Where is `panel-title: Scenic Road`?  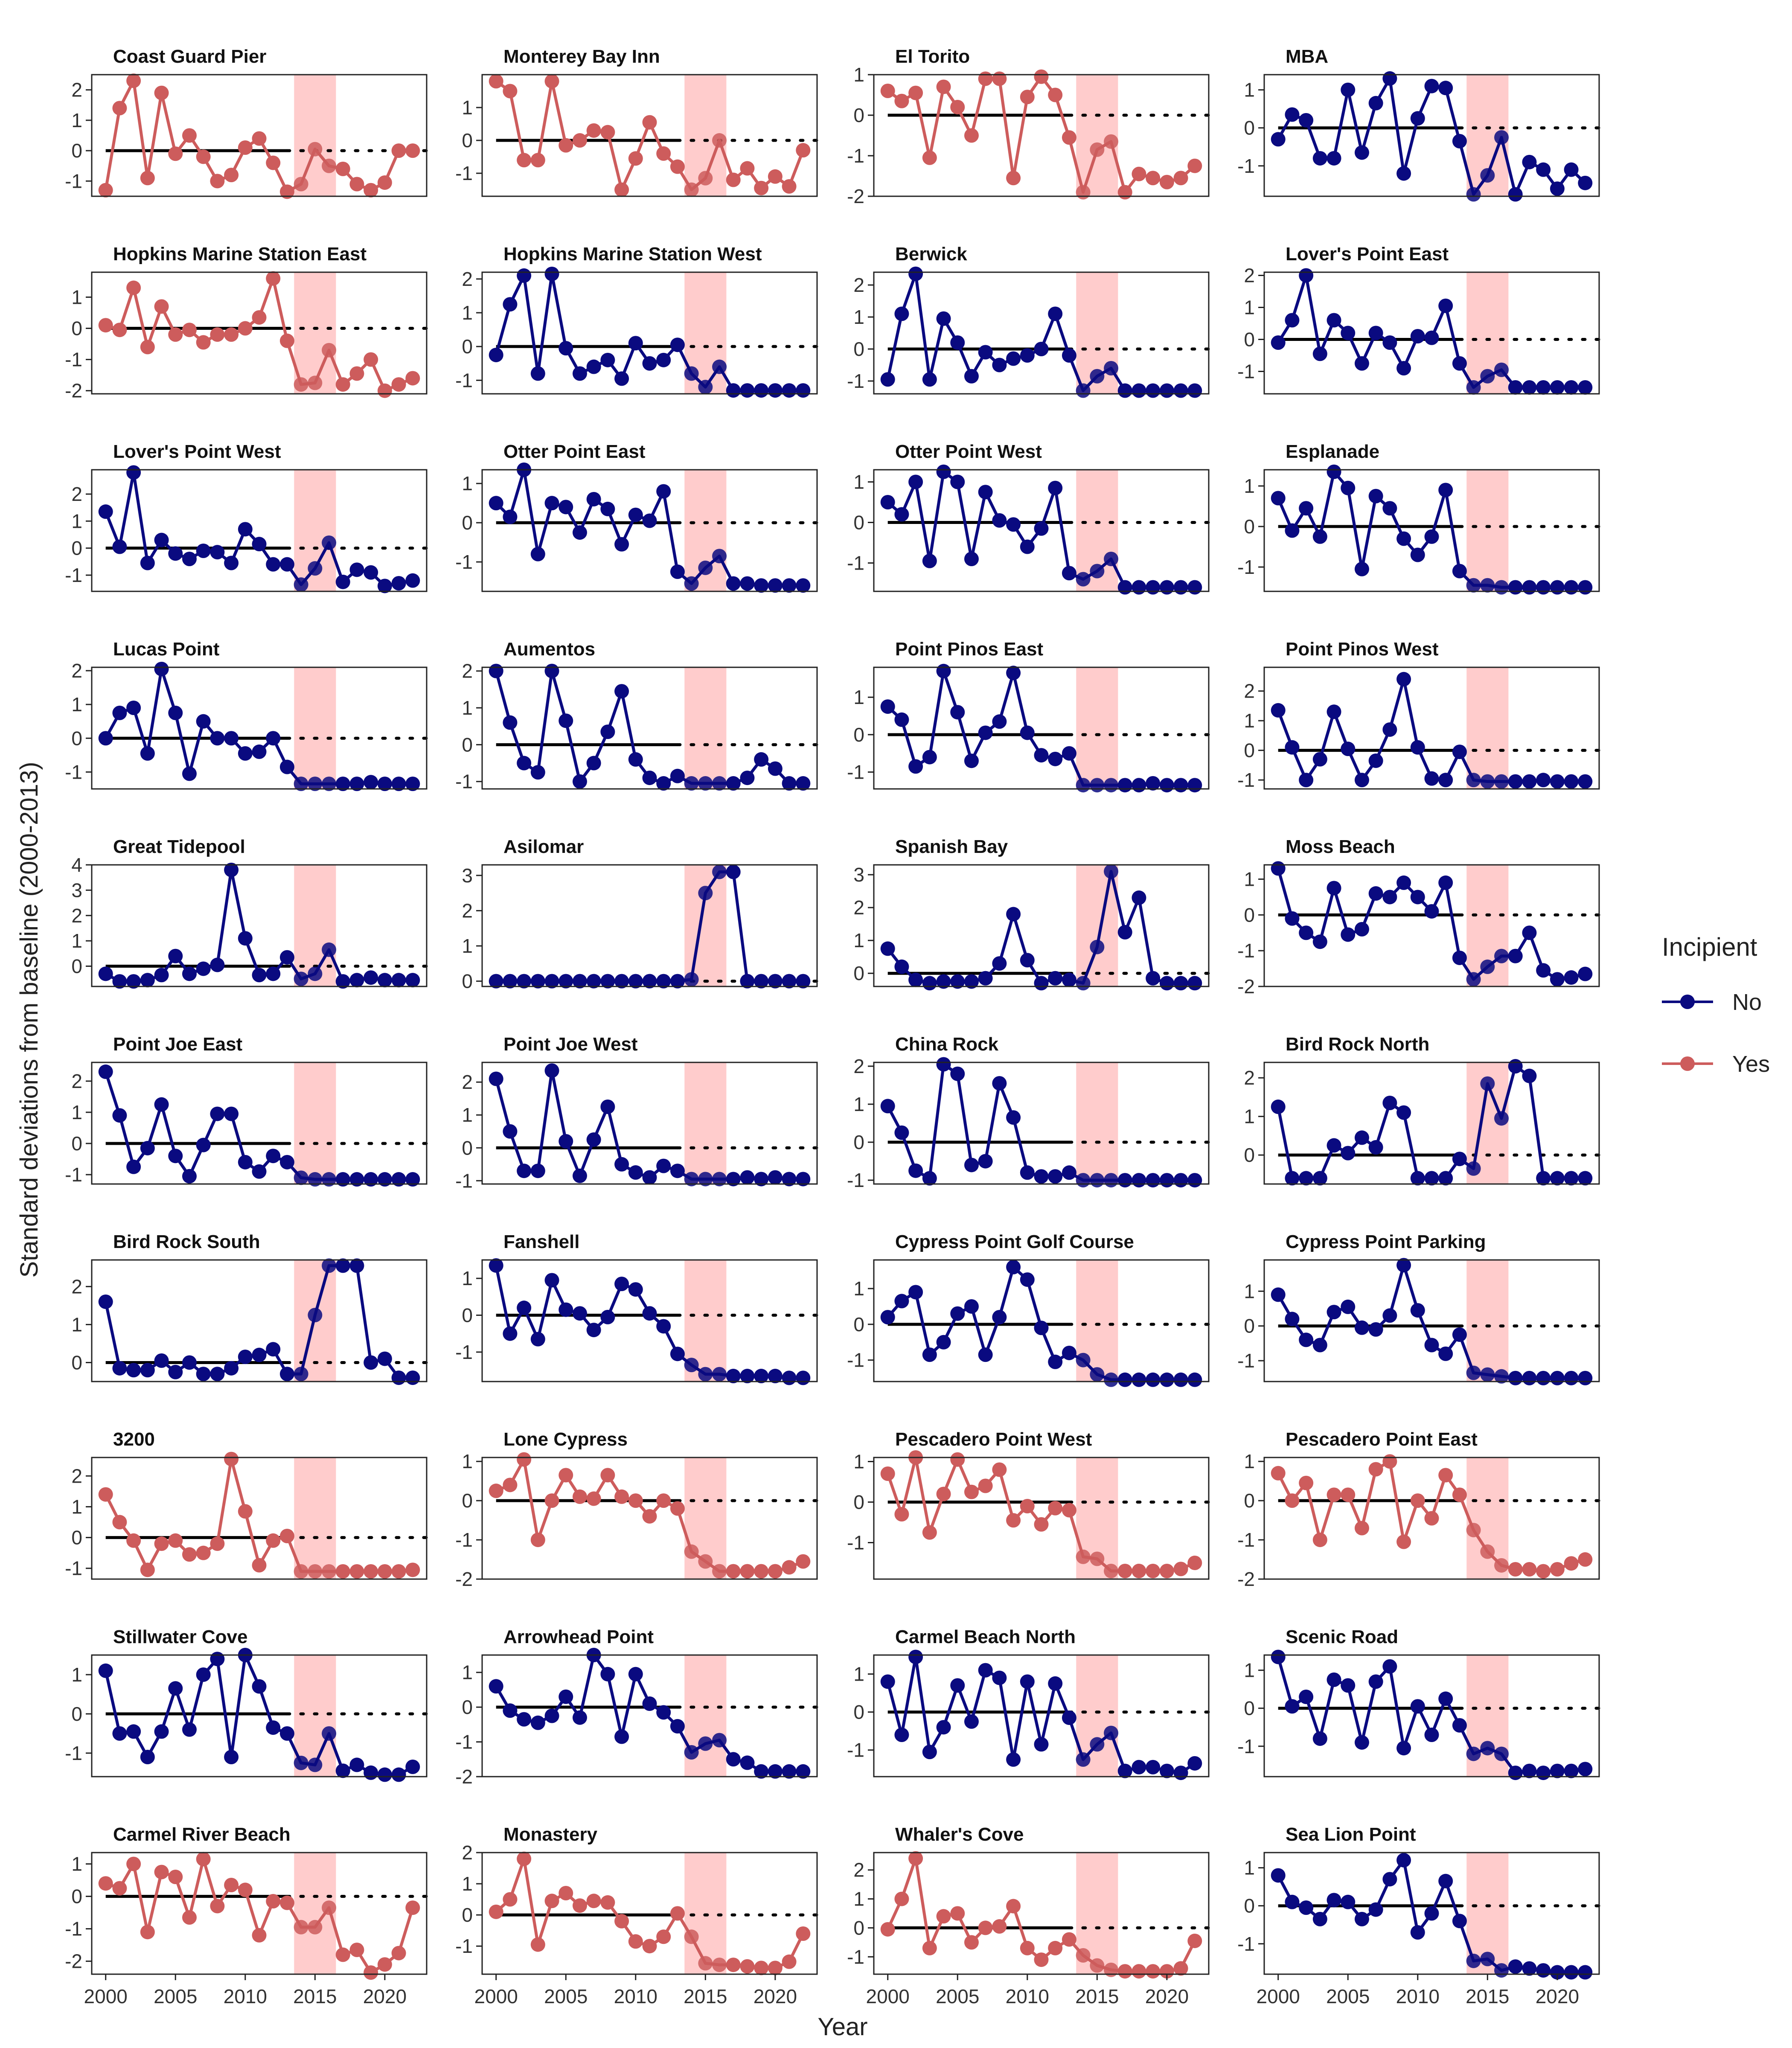
panel-title: Scenic Road is located at coordinates (1342, 1636).